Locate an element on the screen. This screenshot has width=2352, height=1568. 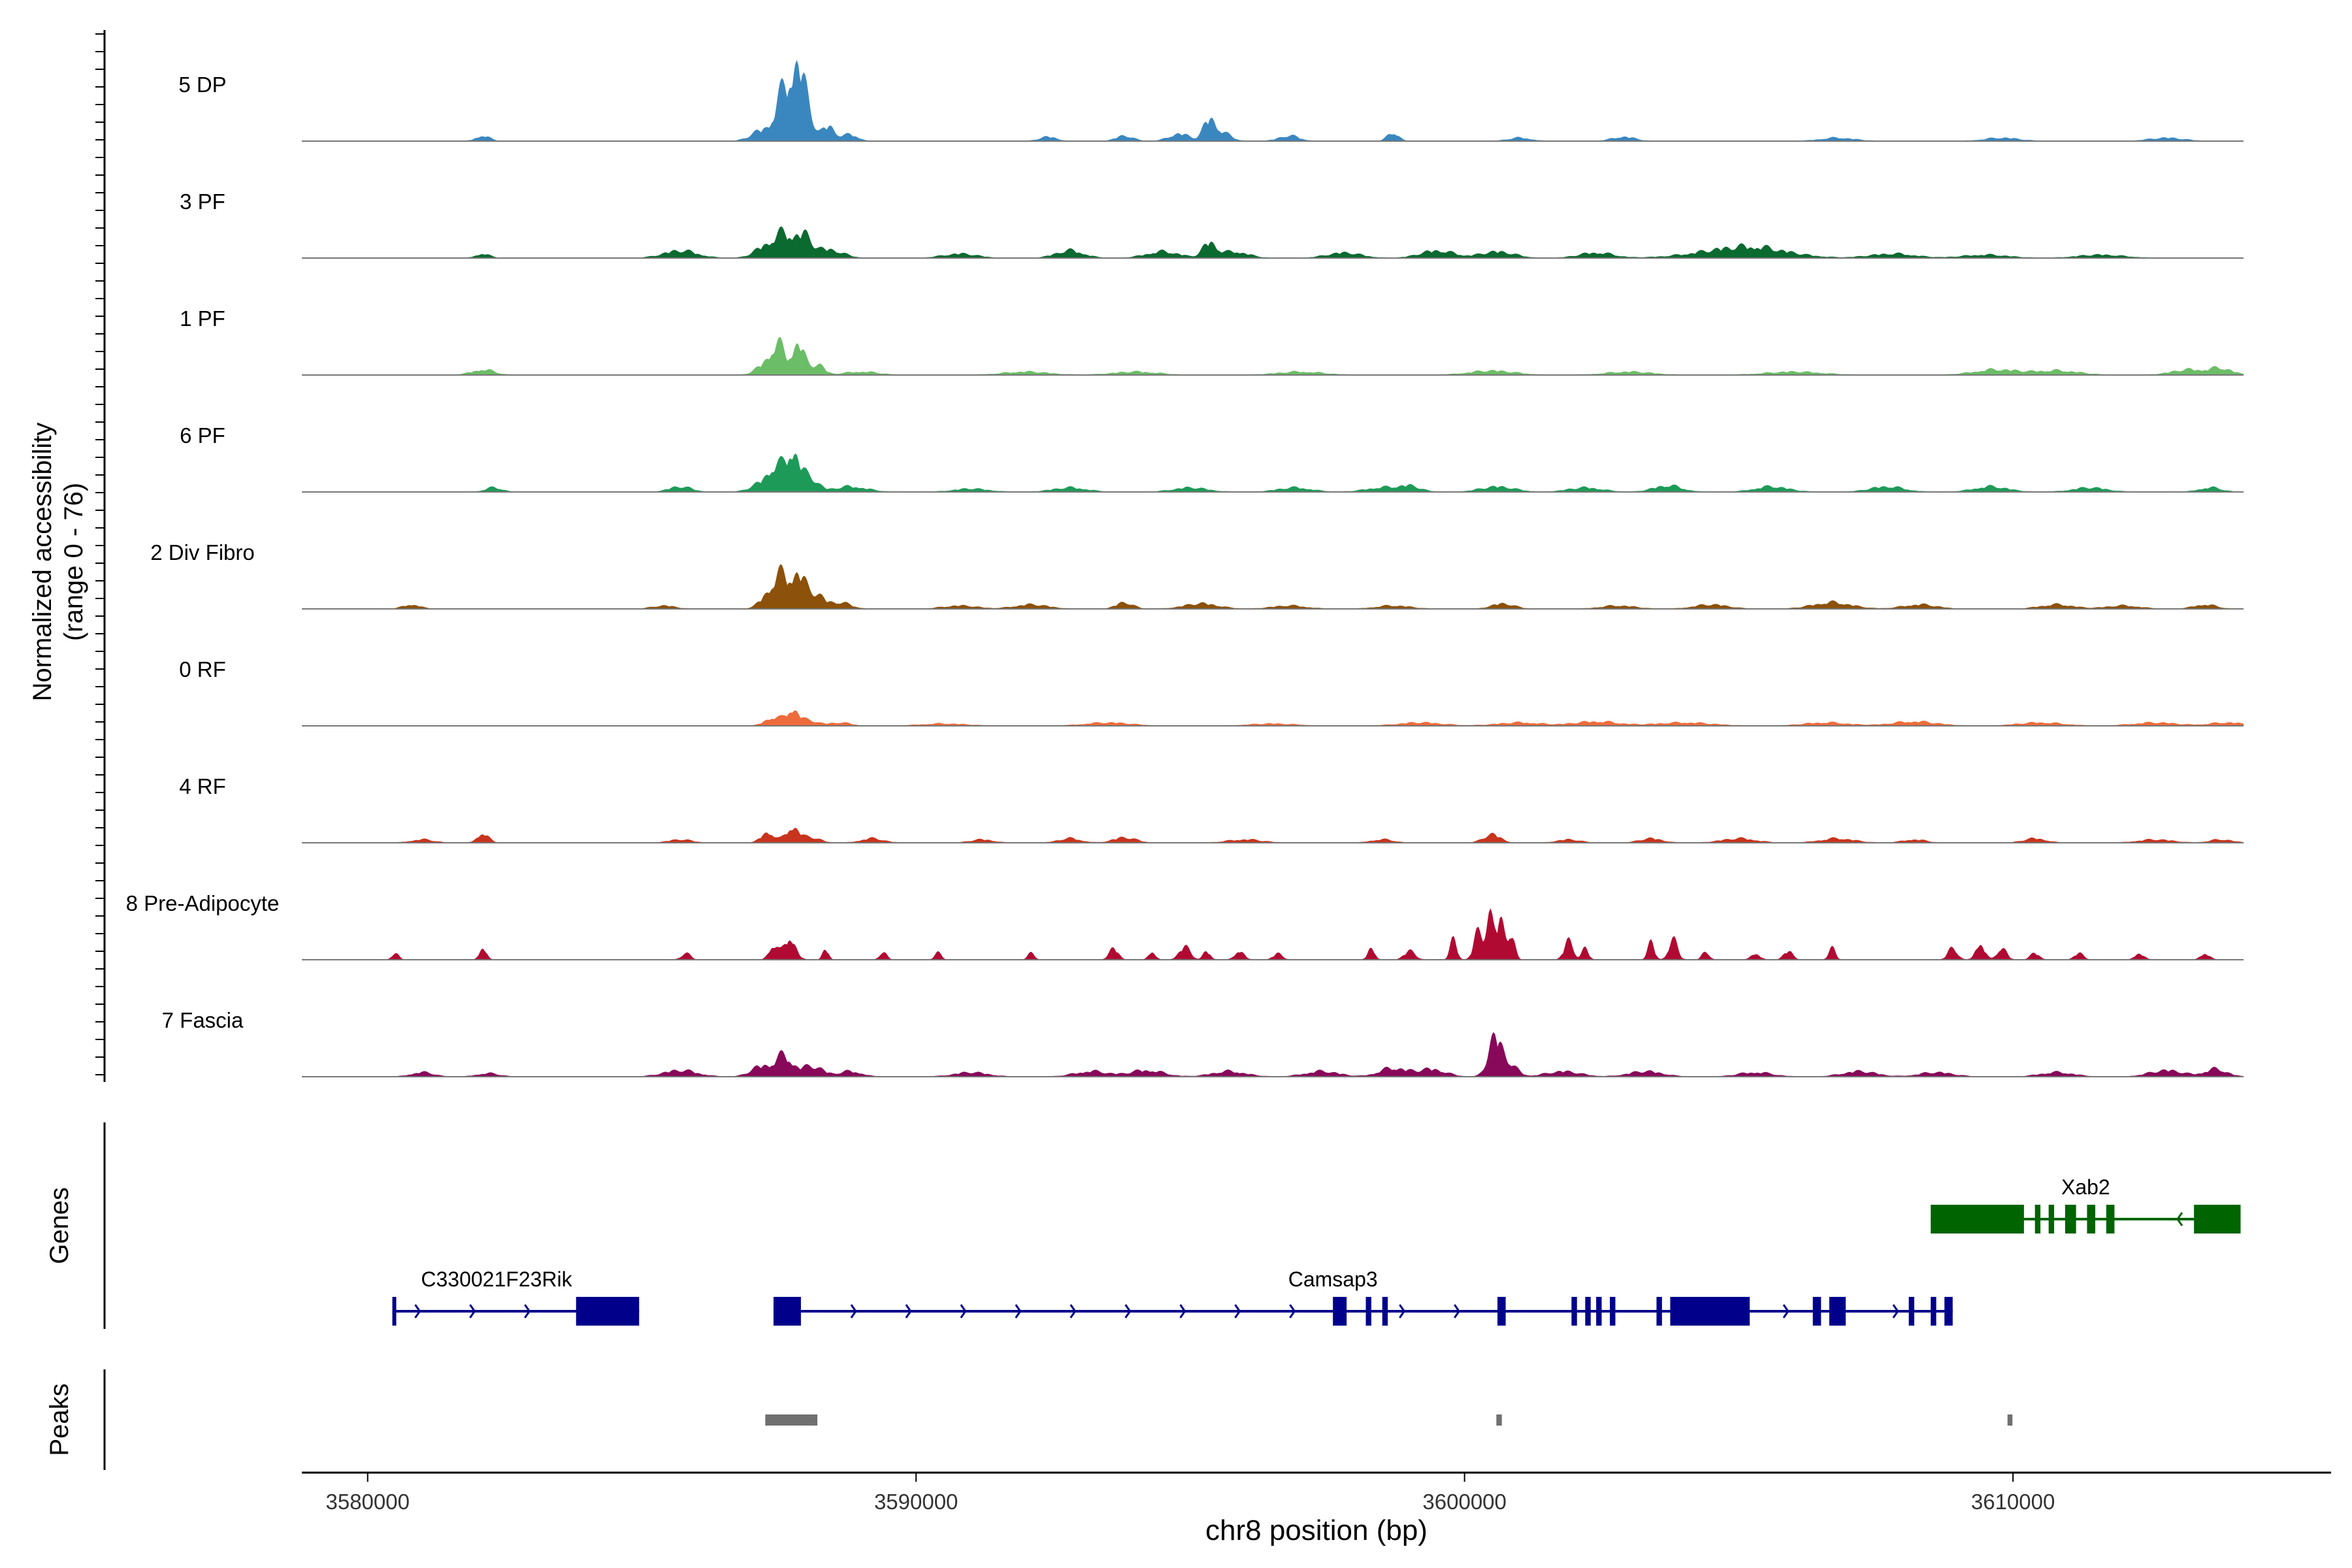
gene-camsap3: Camsap3 is located at coordinates (1363, 1296).